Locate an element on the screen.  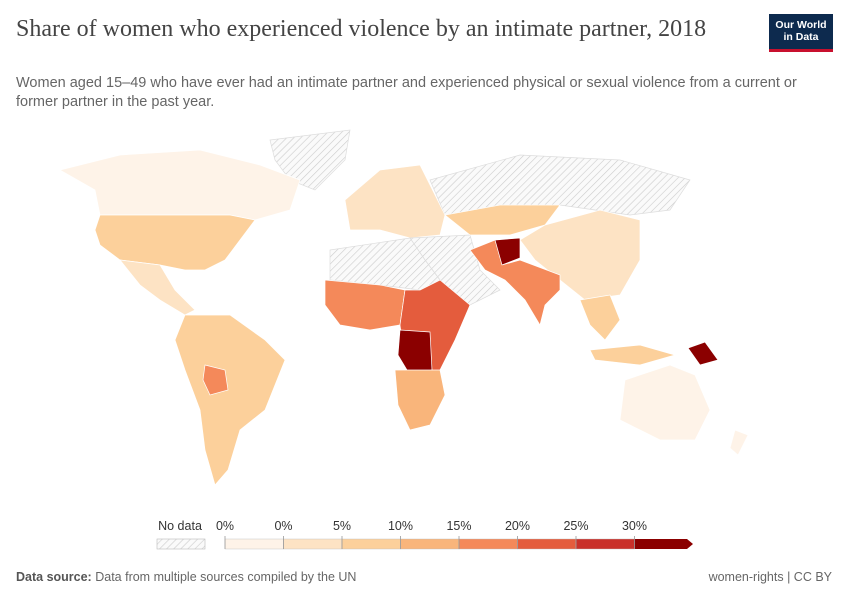
south-asia is located at coordinates (515, 282).